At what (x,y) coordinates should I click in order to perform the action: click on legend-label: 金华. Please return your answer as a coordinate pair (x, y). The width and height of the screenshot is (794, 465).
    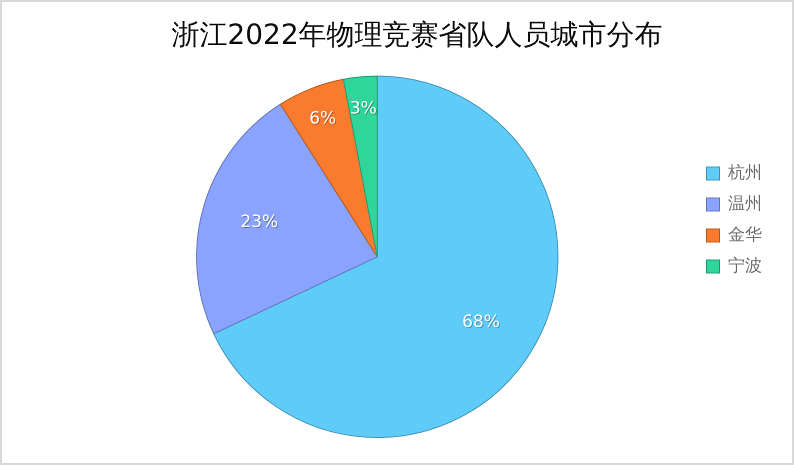
    Looking at the image, I should click on (745, 234).